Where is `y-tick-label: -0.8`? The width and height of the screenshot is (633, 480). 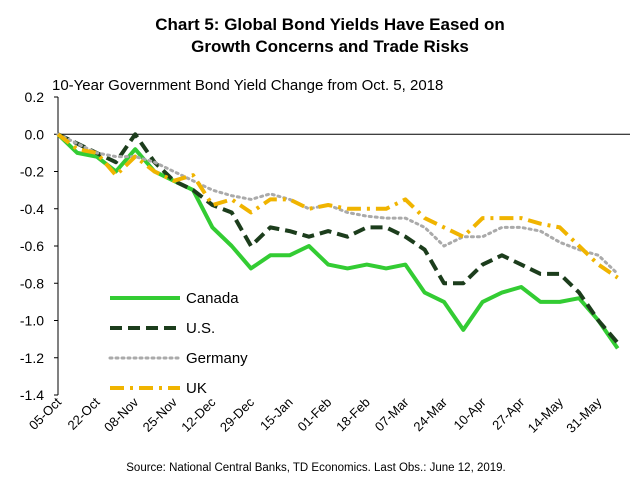 y-tick-label: -0.8 is located at coordinates (32, 283).